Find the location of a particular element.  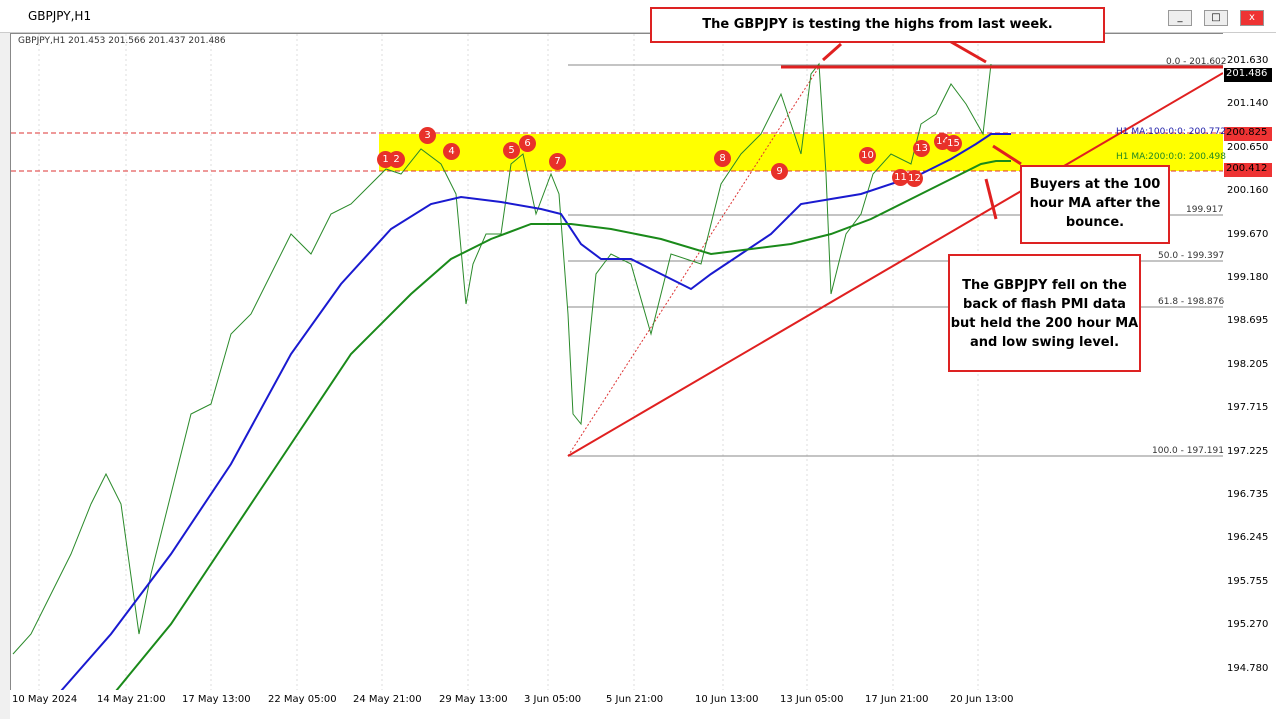

annotation-line: but held the 200 hour MA is located at coordinates (1044, 323).